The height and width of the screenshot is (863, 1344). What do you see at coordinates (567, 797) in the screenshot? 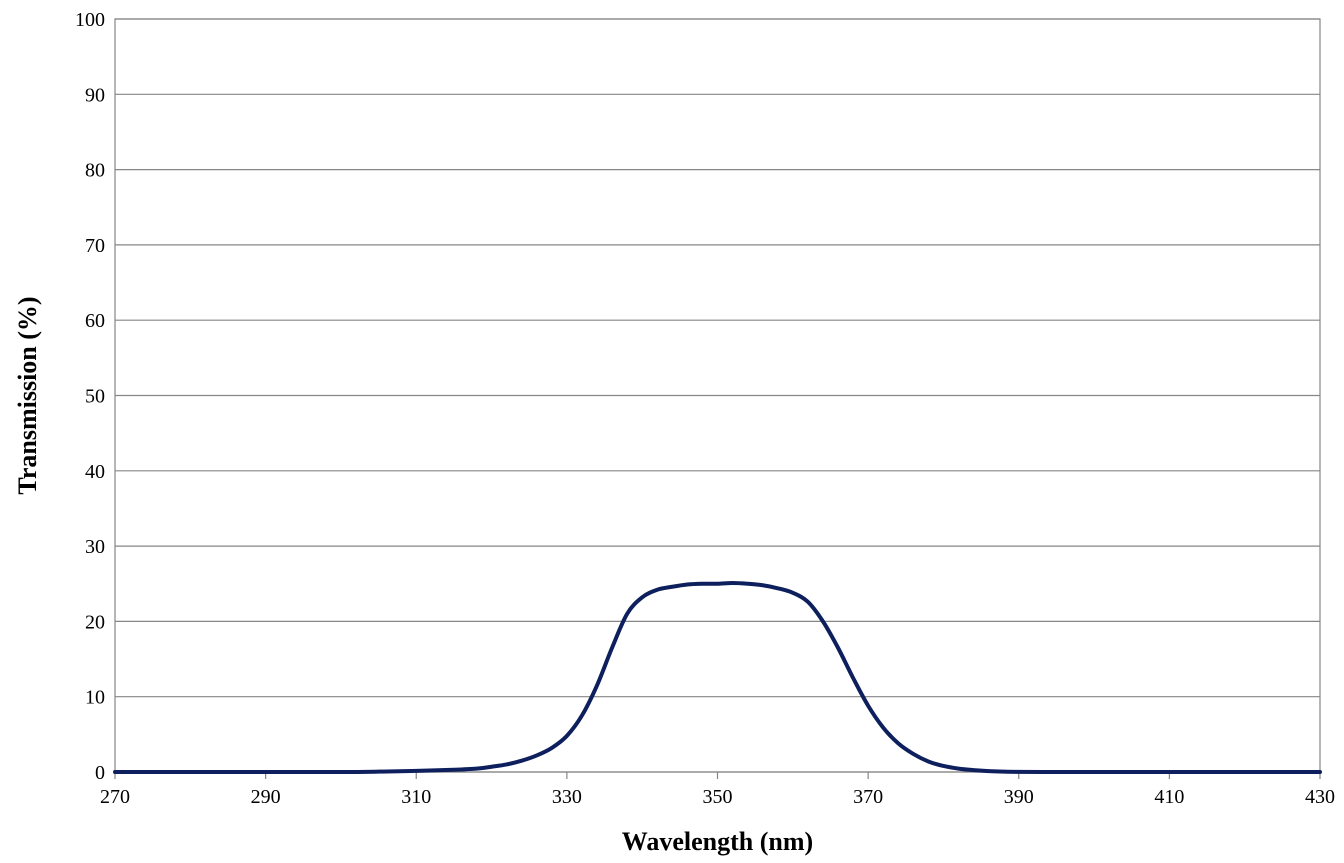
I see `x-tick-label: 330` at bounding box center [567, 797].